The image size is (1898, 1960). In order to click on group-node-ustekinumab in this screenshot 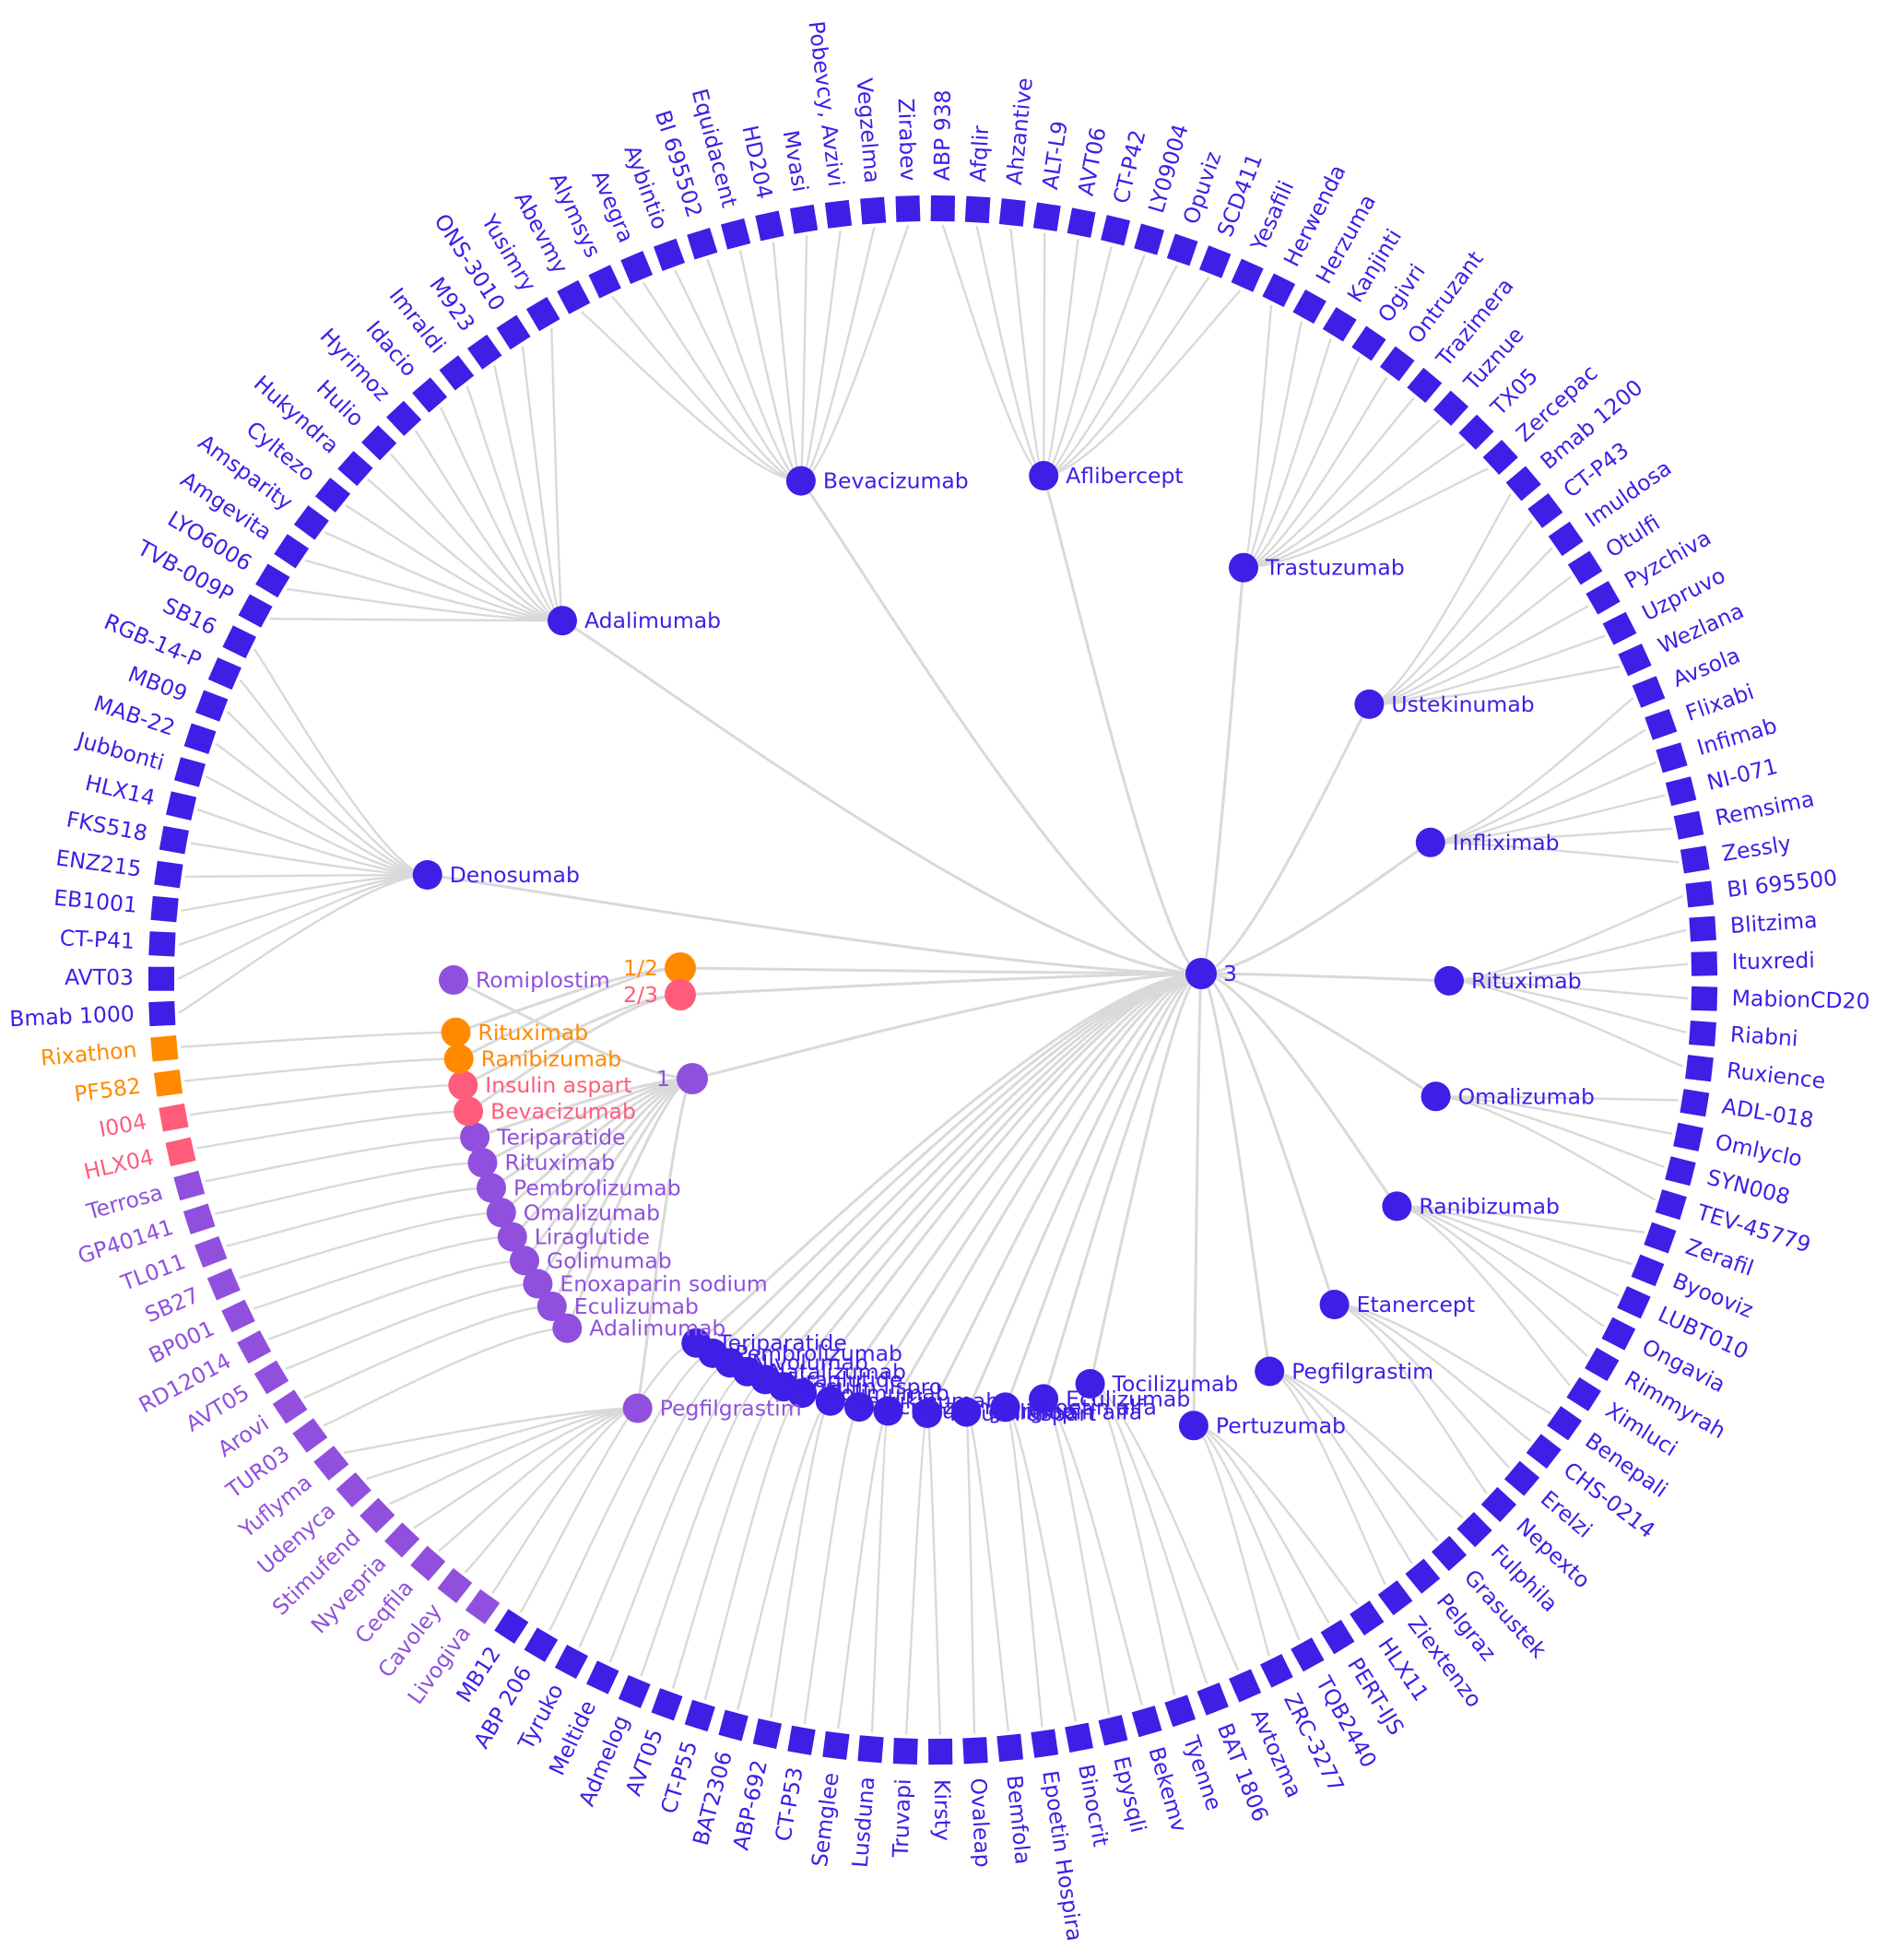, I will do `click(1369, 704)`.